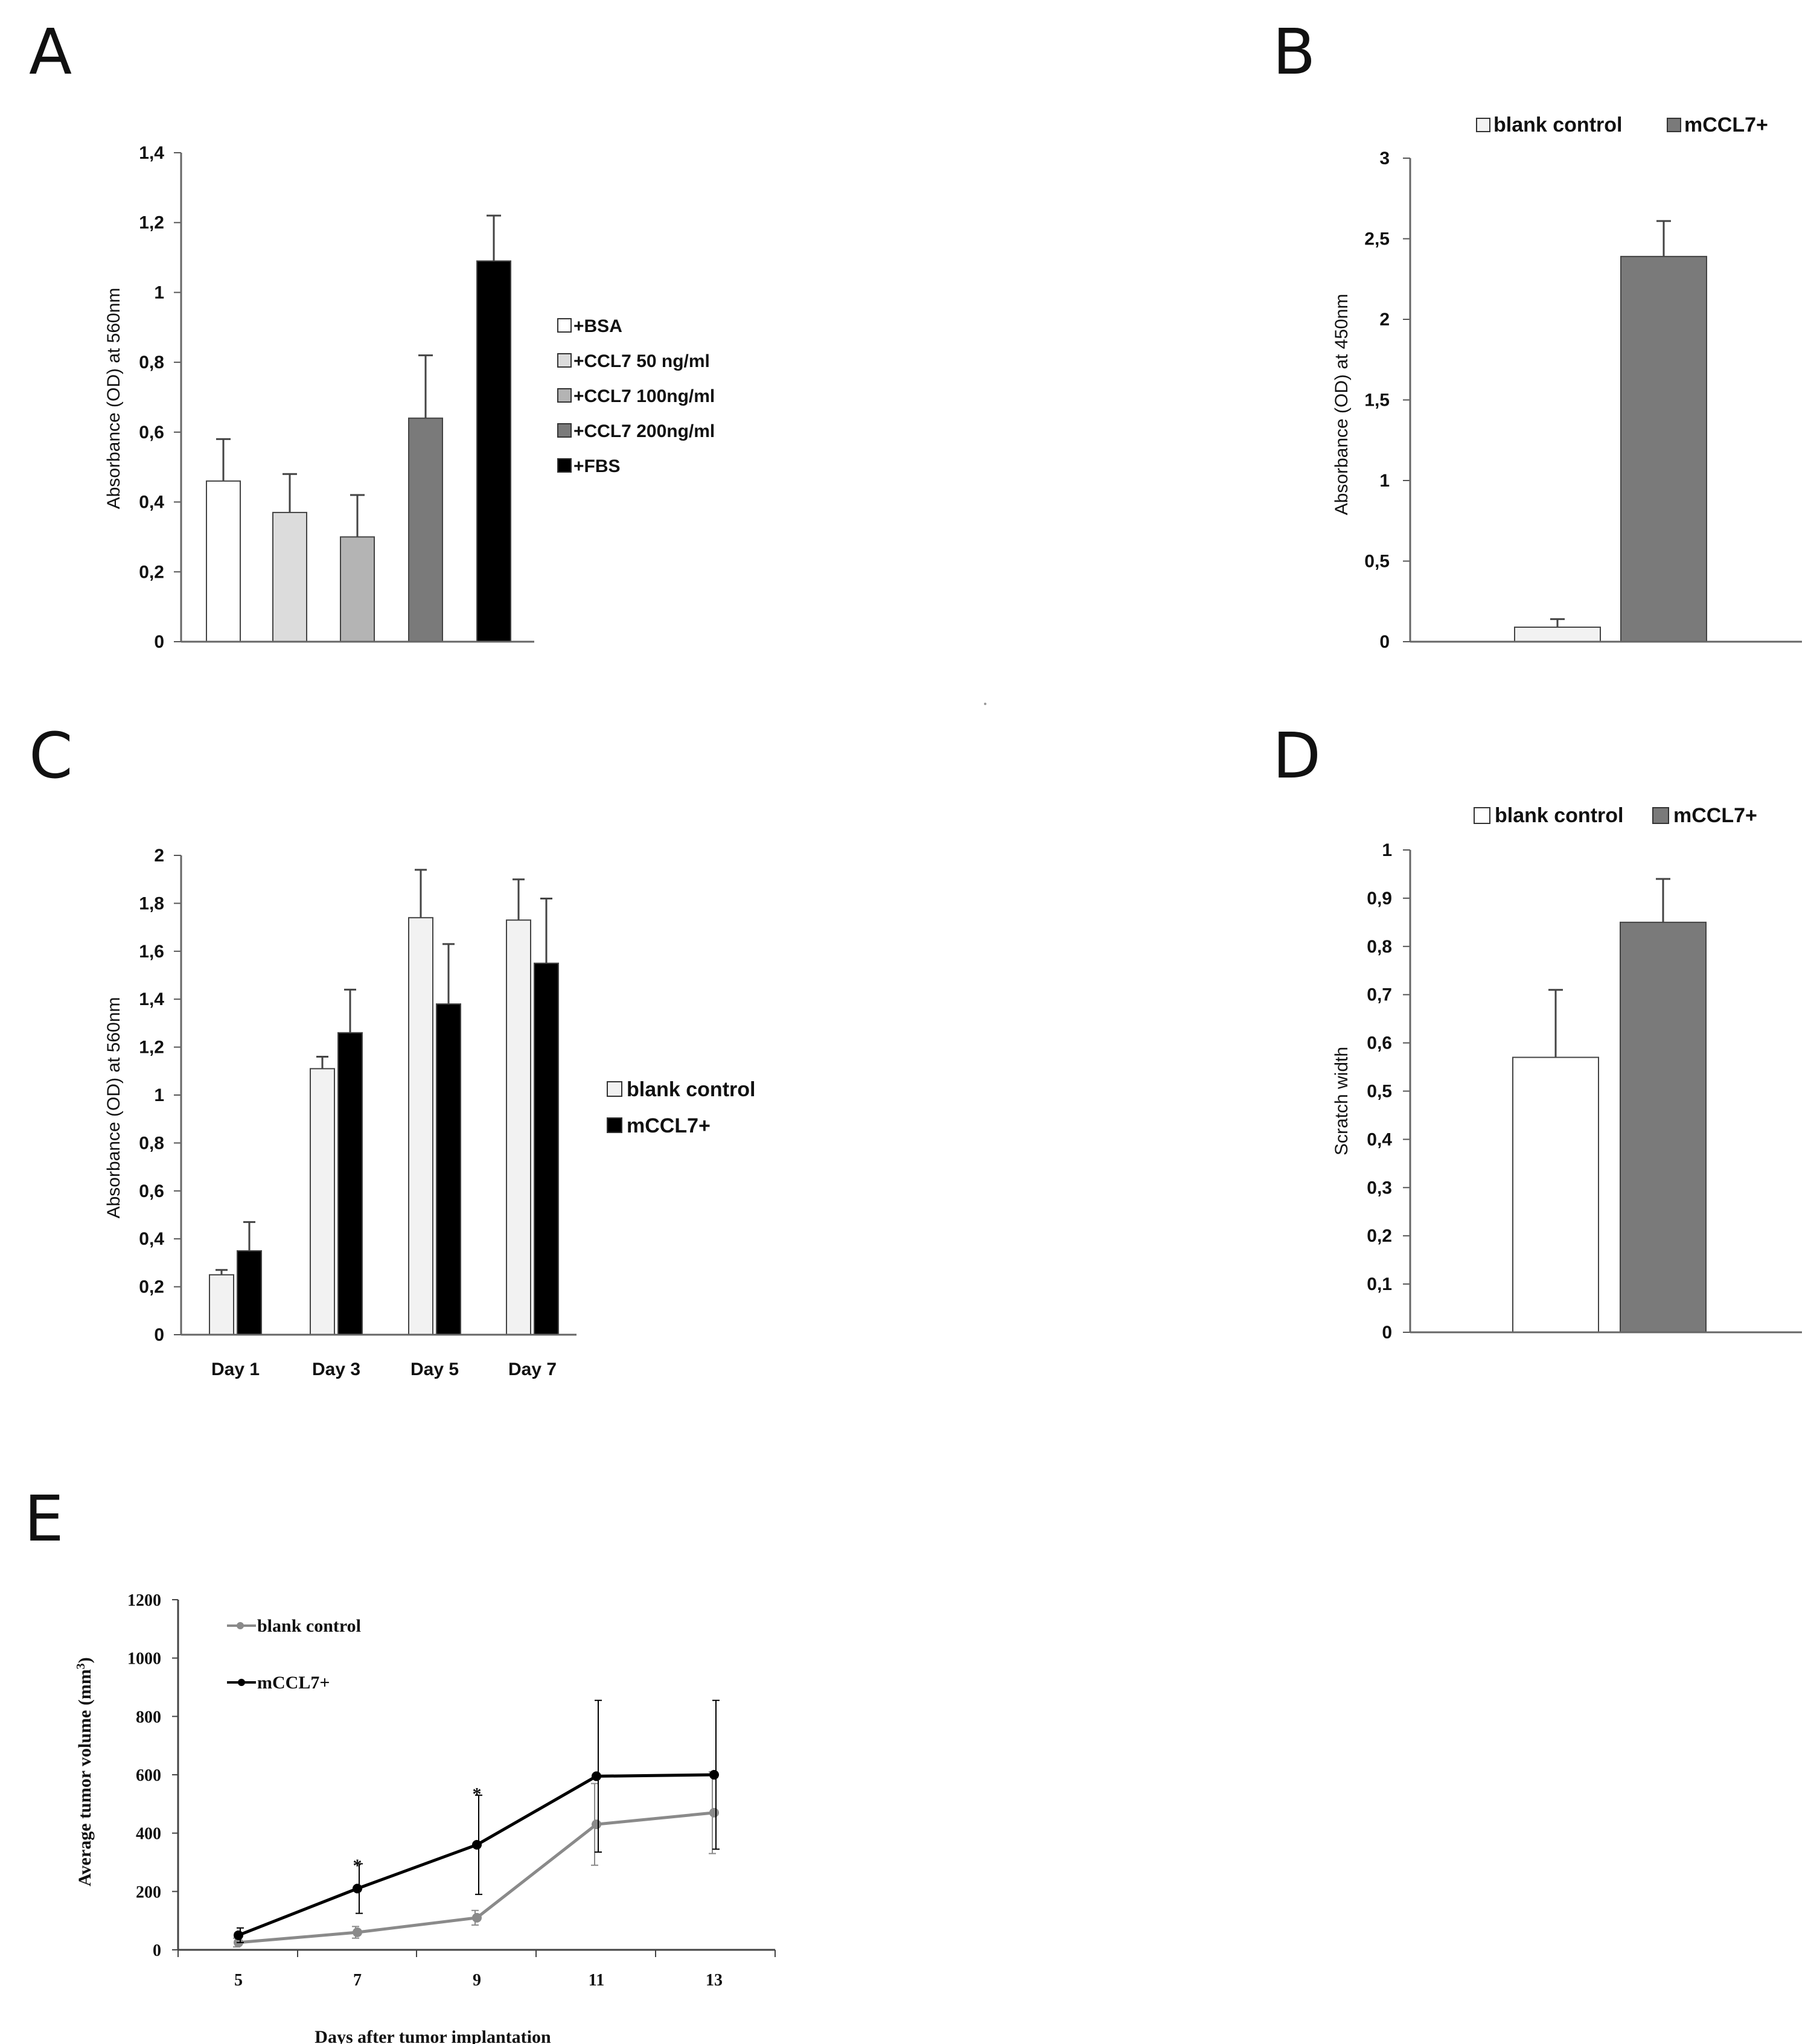 This screenshot has width=1811, height=2044. I want to click on y-tick-label: 600, so click(148, 1775).